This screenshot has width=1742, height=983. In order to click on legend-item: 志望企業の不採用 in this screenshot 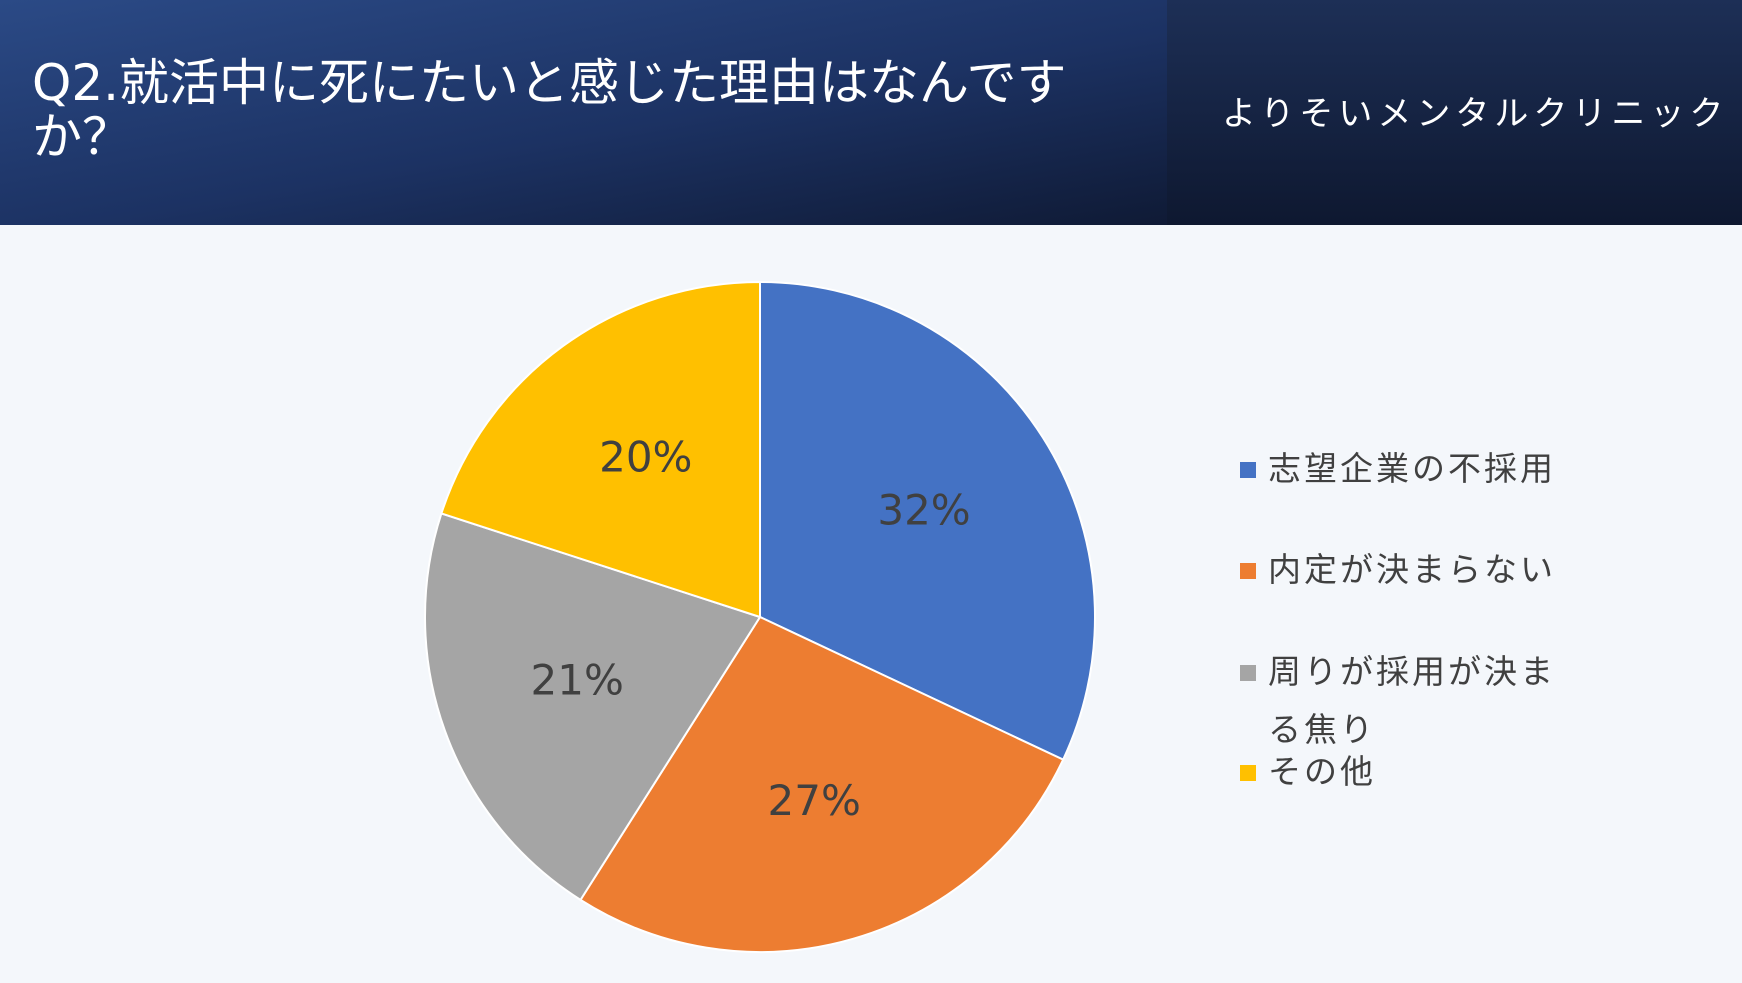, I will do `click(1405, 469)`.